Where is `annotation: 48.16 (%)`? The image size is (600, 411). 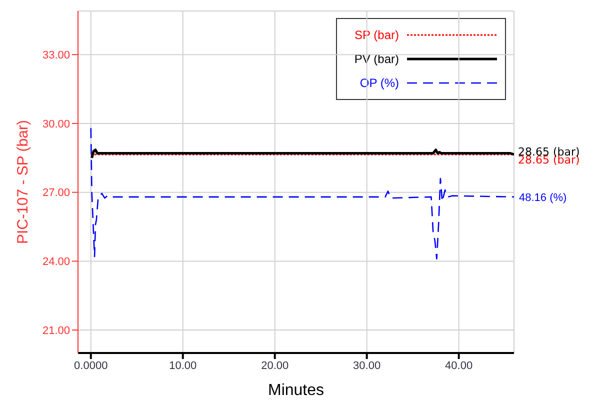
annotation: 48.16 (%) is located at coordinates (543, 198).